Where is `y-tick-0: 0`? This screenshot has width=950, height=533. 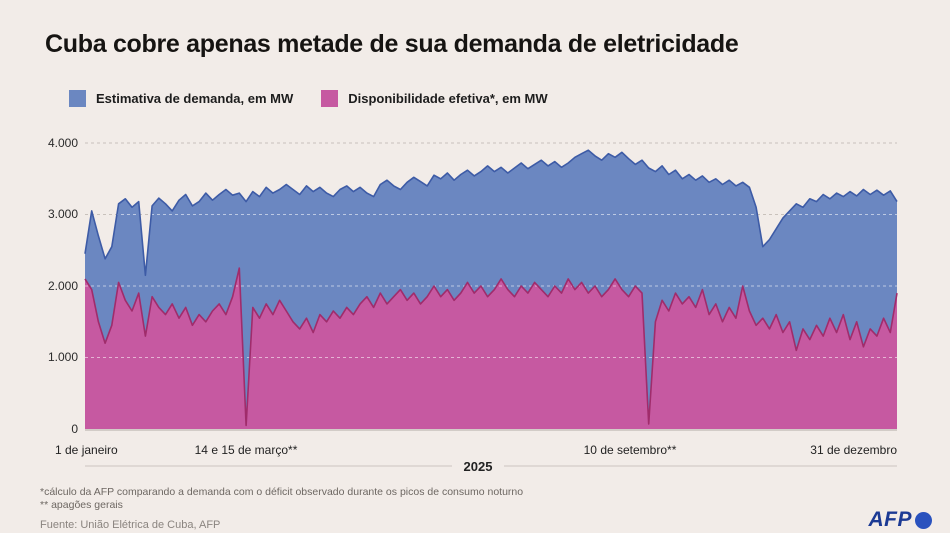
y-tick-0: 0 is located at coordinates (74, 429).